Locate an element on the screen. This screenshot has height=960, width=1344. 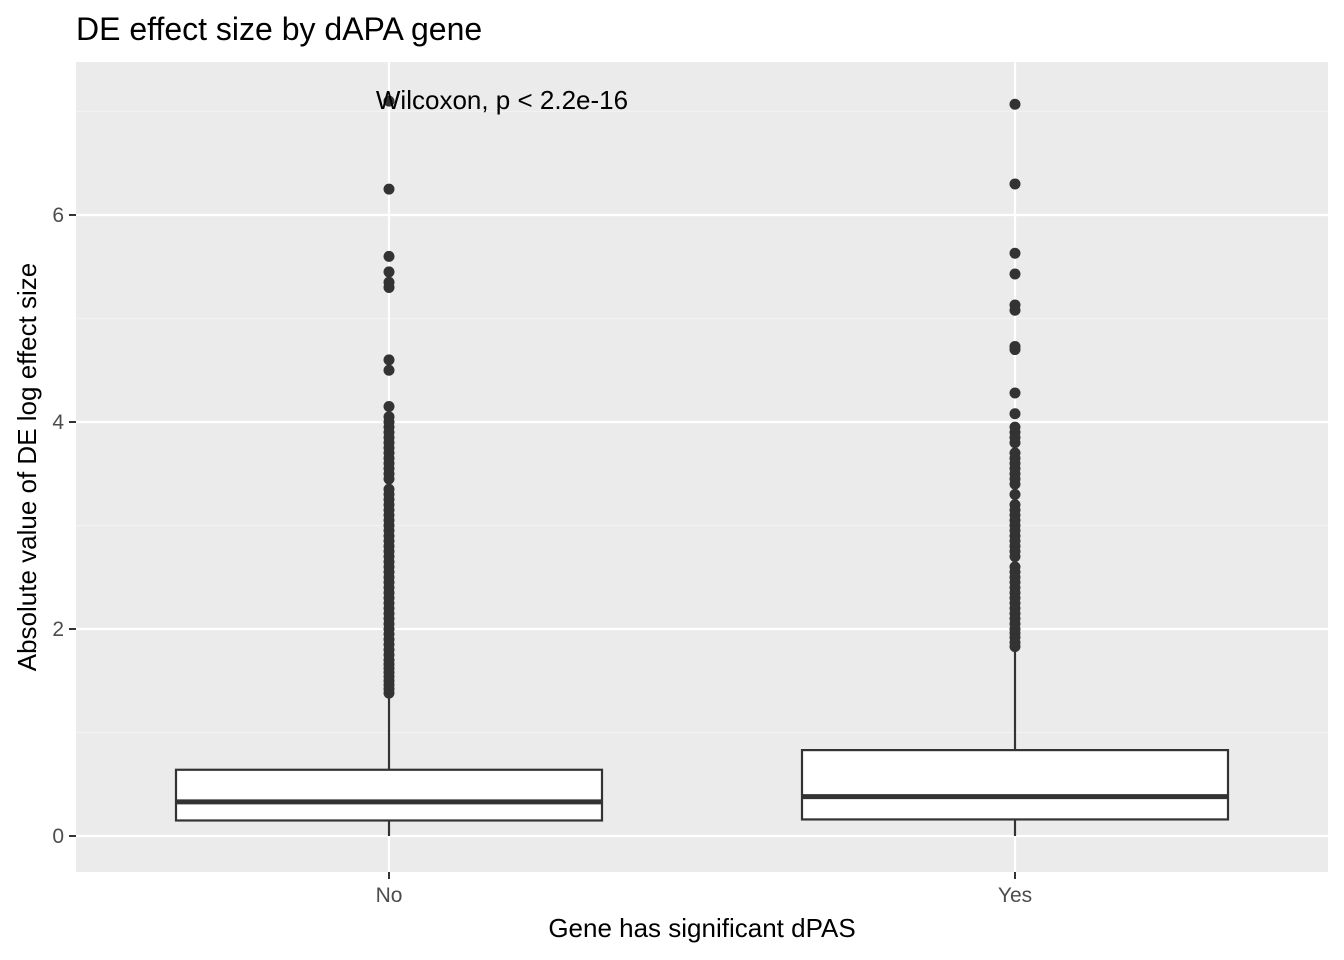
x-tick-label: Yes is located at coordinates (1015, 895).